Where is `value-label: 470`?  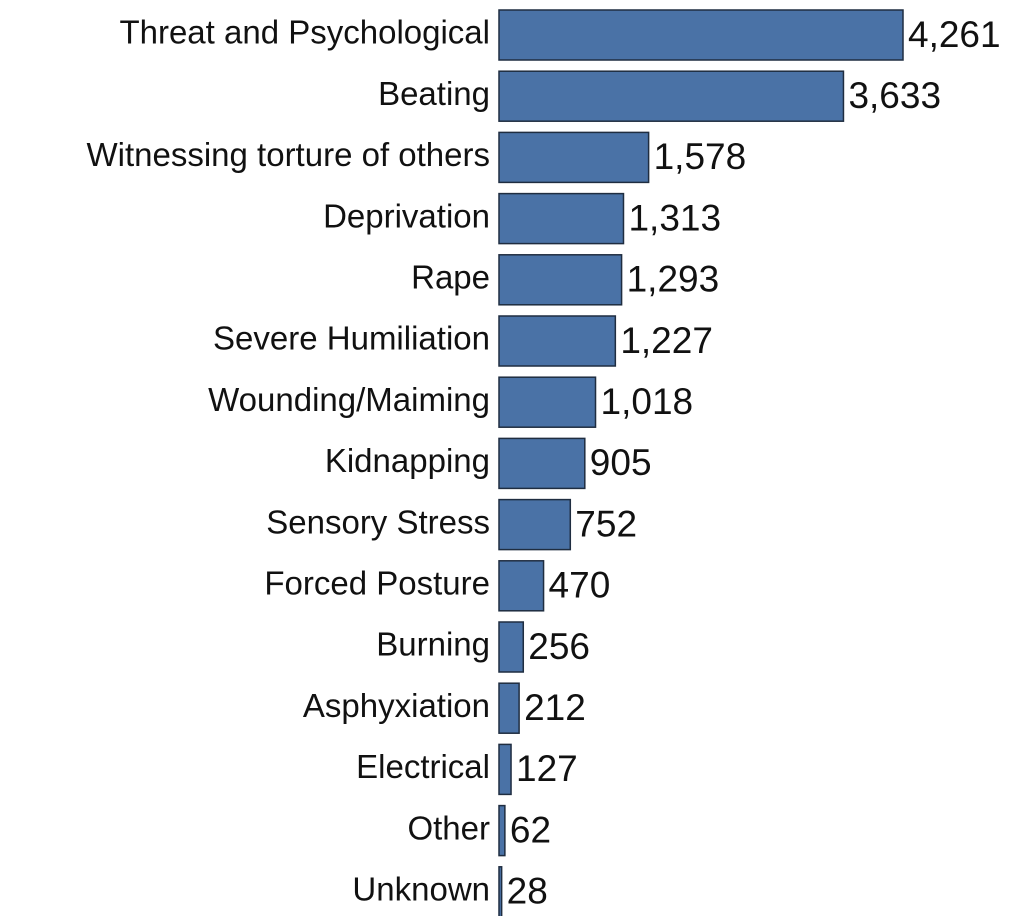 value-label: 470 is located at coordinates (580, 585).